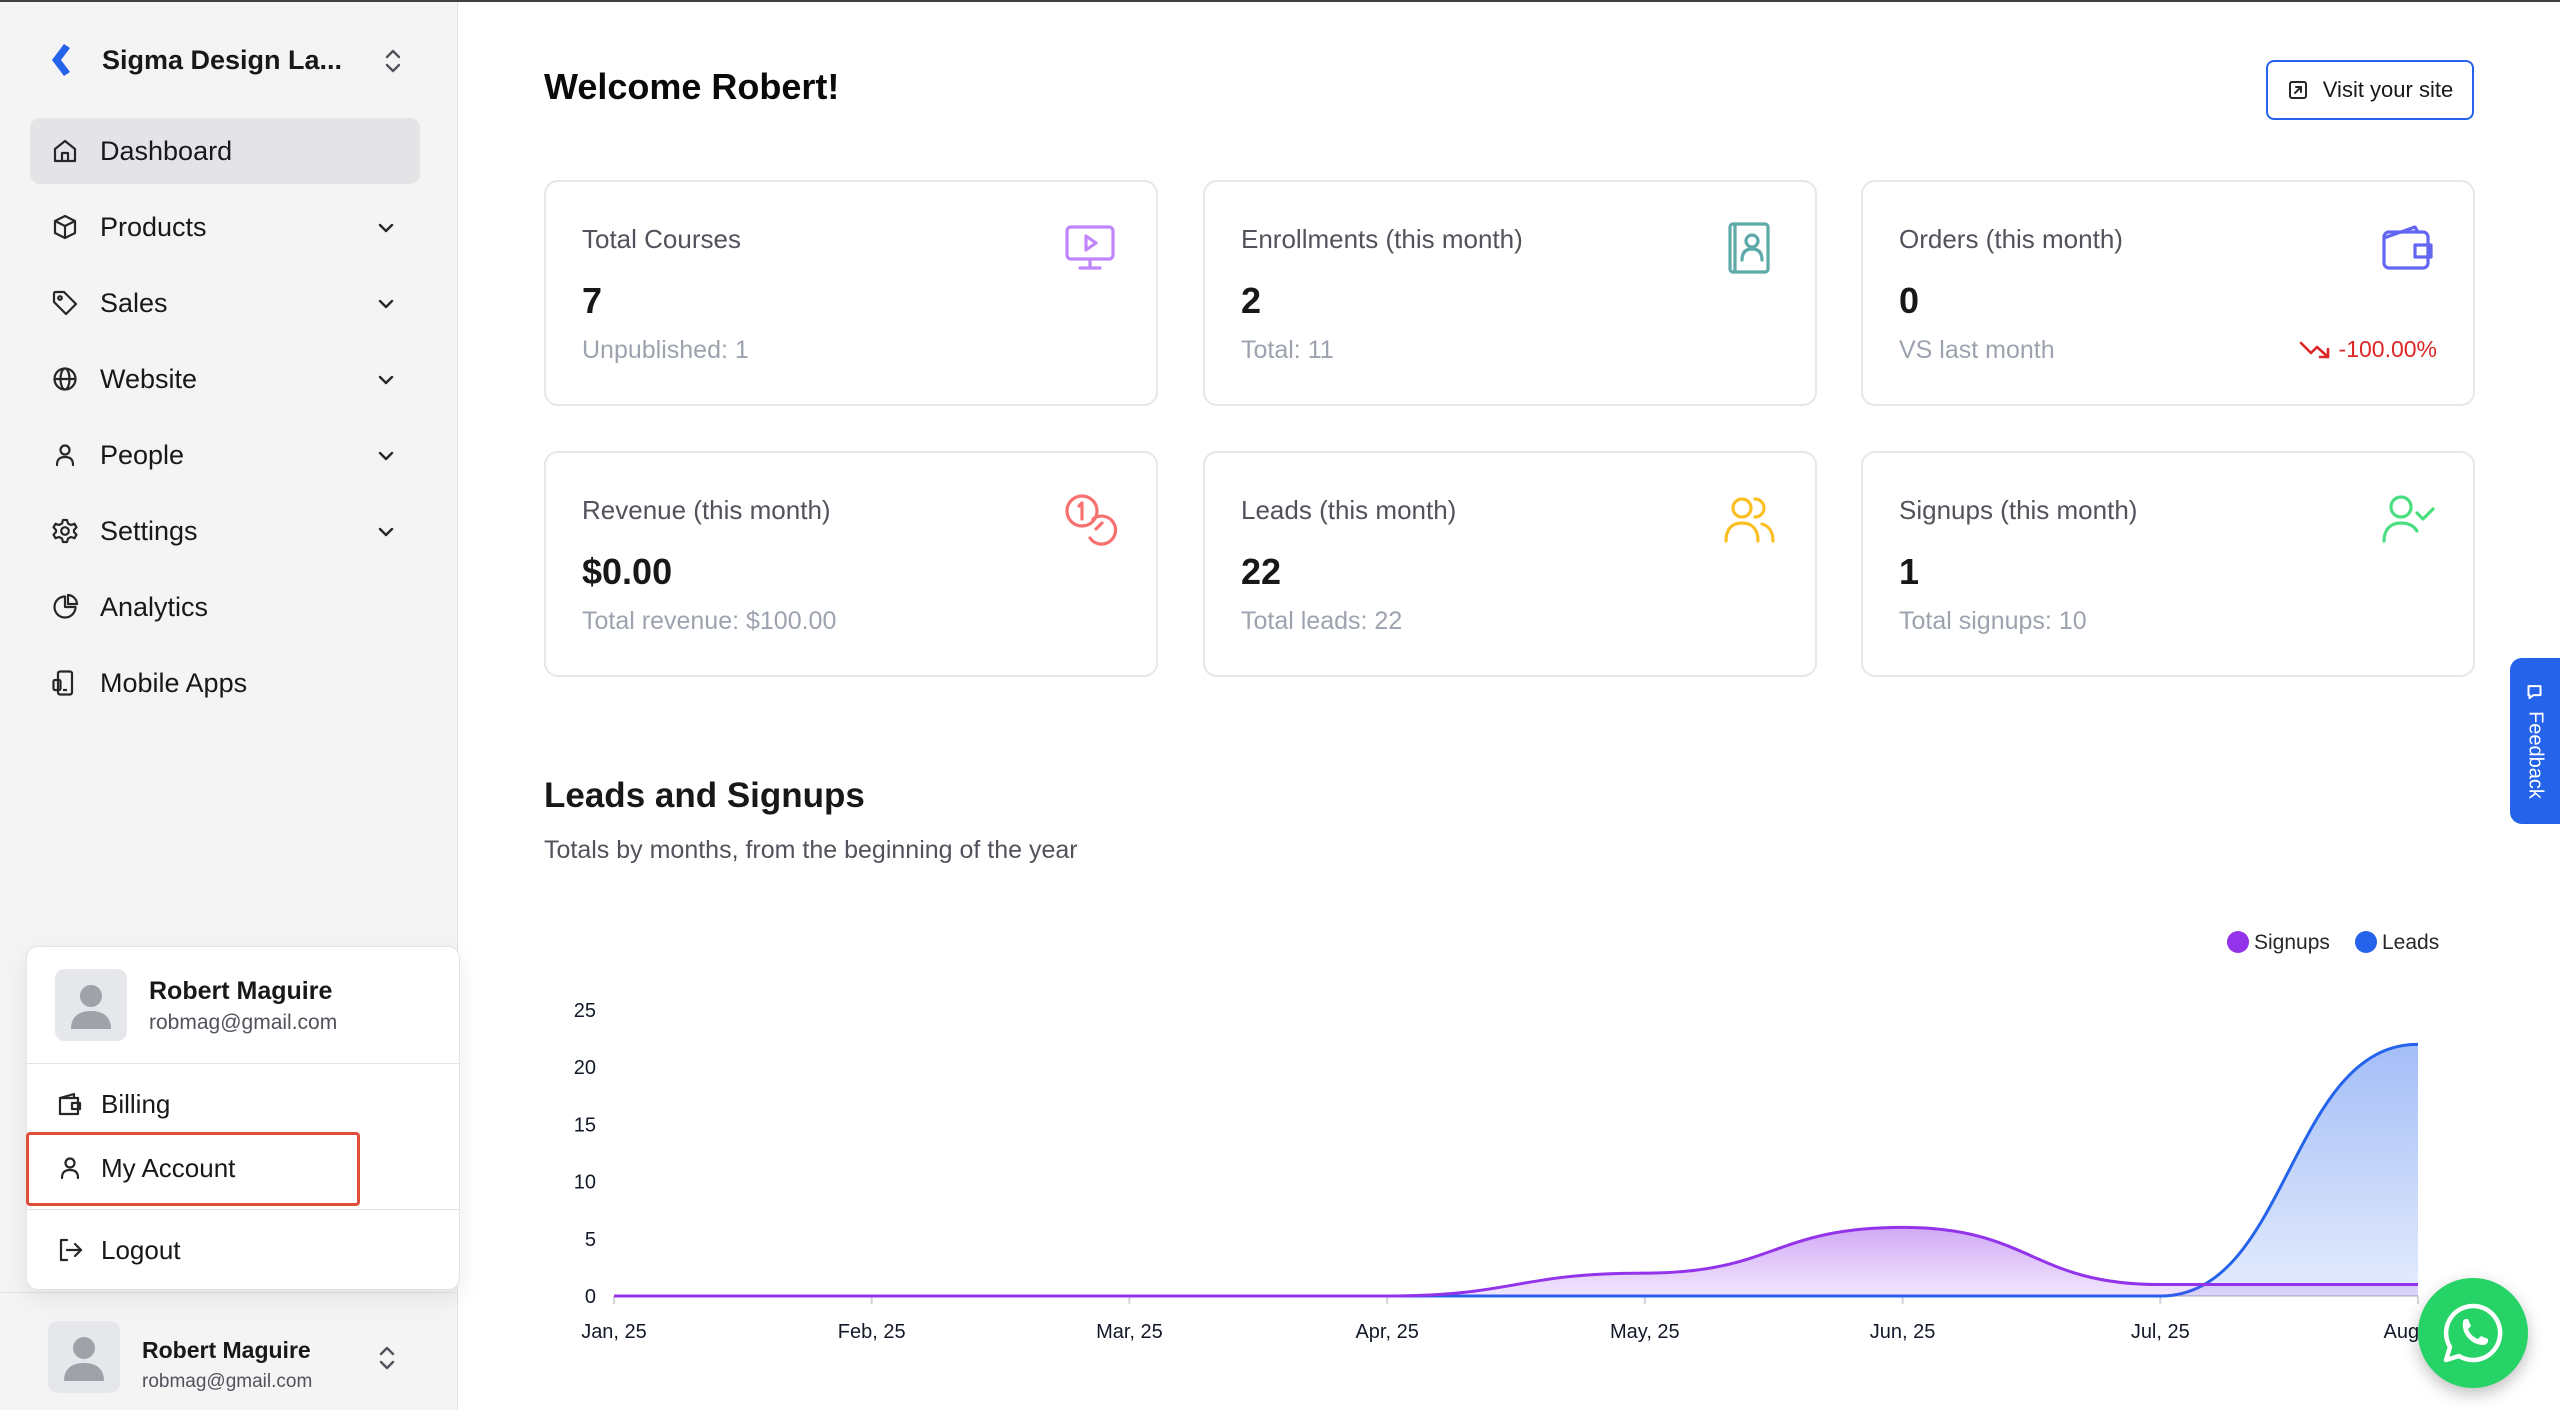  Describe the element at coordinates (872, 1332) in the screenshot. I see `x-tick-label: Feb, 25` at that location.